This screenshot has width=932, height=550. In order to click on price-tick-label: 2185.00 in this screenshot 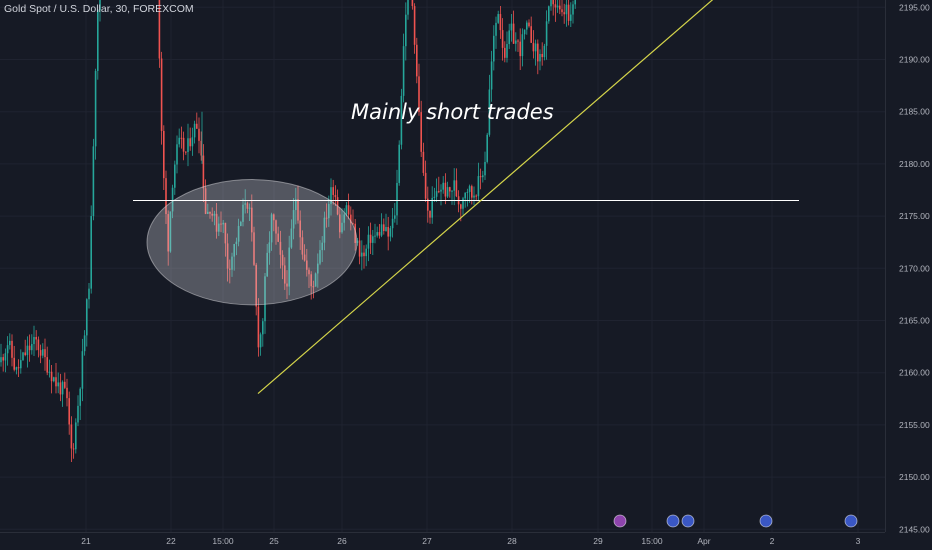, I will do `click(914, 112)`.